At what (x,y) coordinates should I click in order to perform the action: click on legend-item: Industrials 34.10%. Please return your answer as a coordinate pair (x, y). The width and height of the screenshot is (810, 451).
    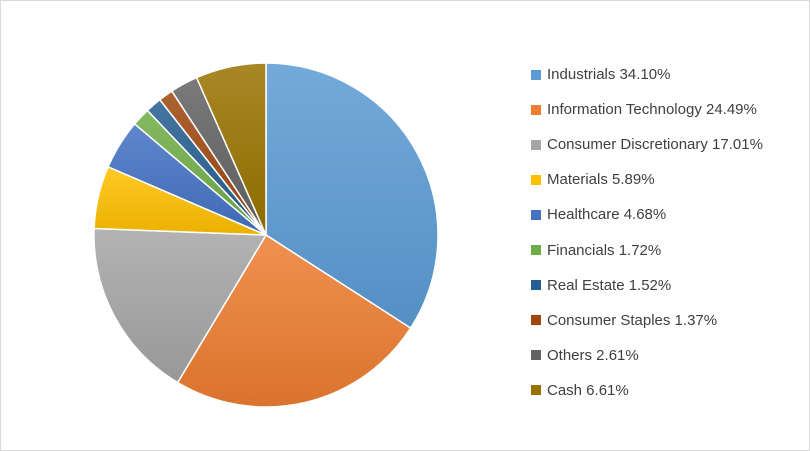
    Looking at the image, I should click on (666, 74).